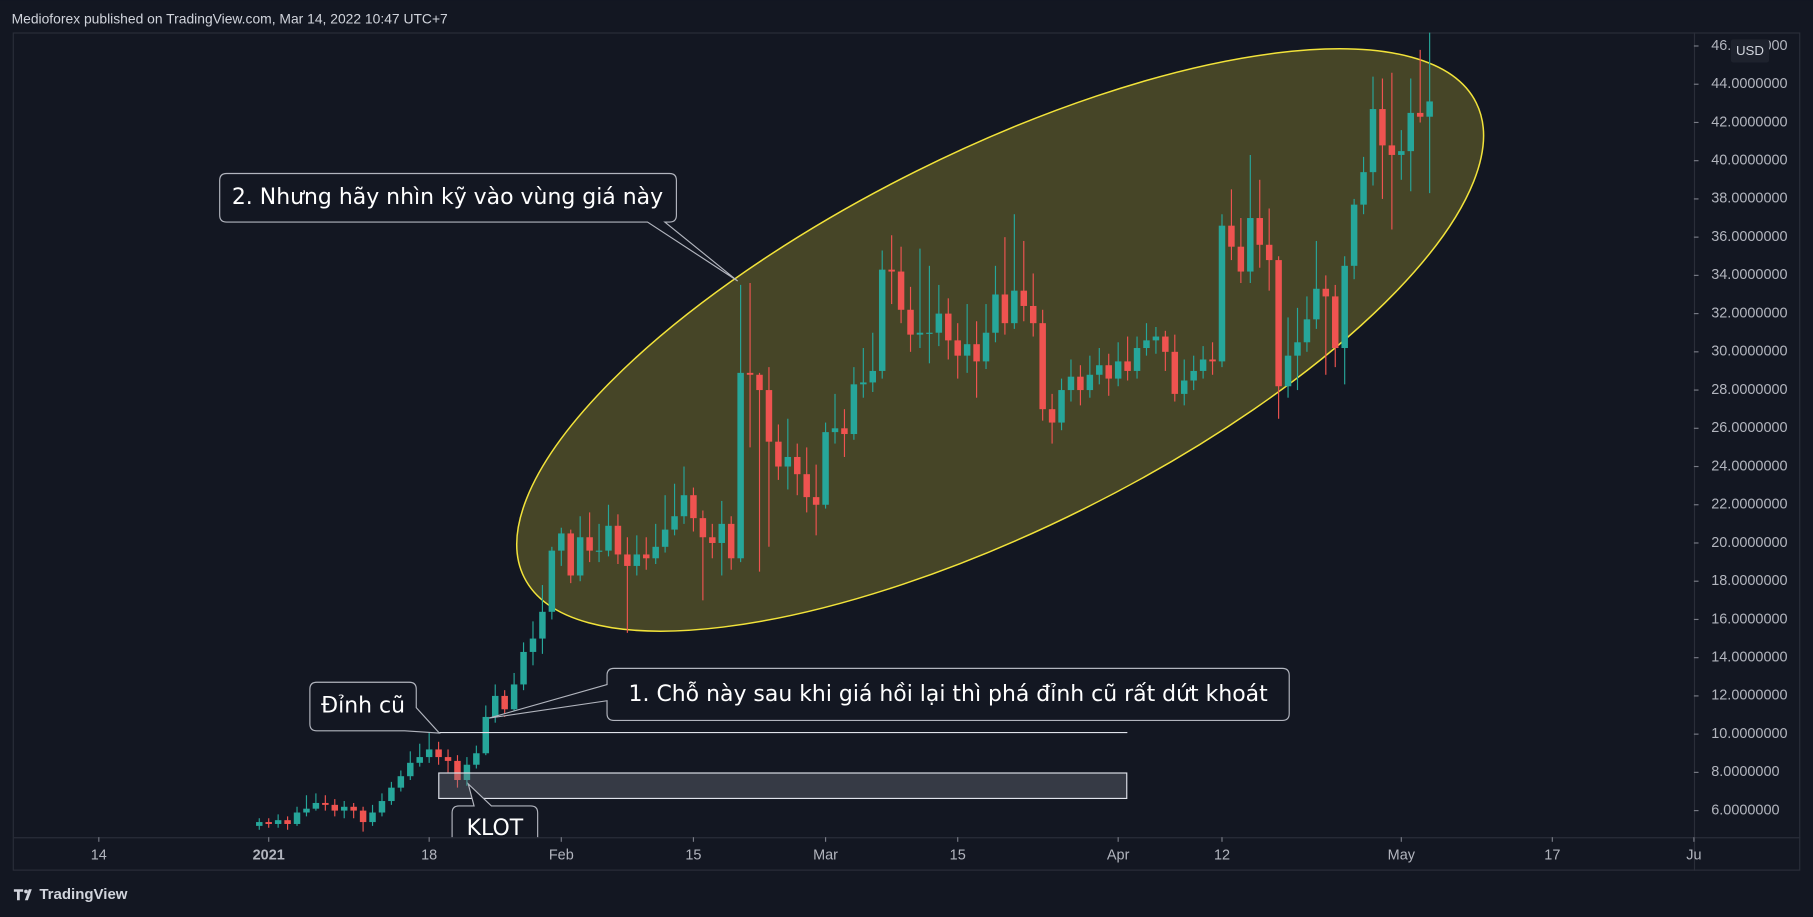  What do you see at coordinates (1749, 237) in the screenshot?
I see `y-tick-label: 36.0000000` at bounding box center [1749, 237].